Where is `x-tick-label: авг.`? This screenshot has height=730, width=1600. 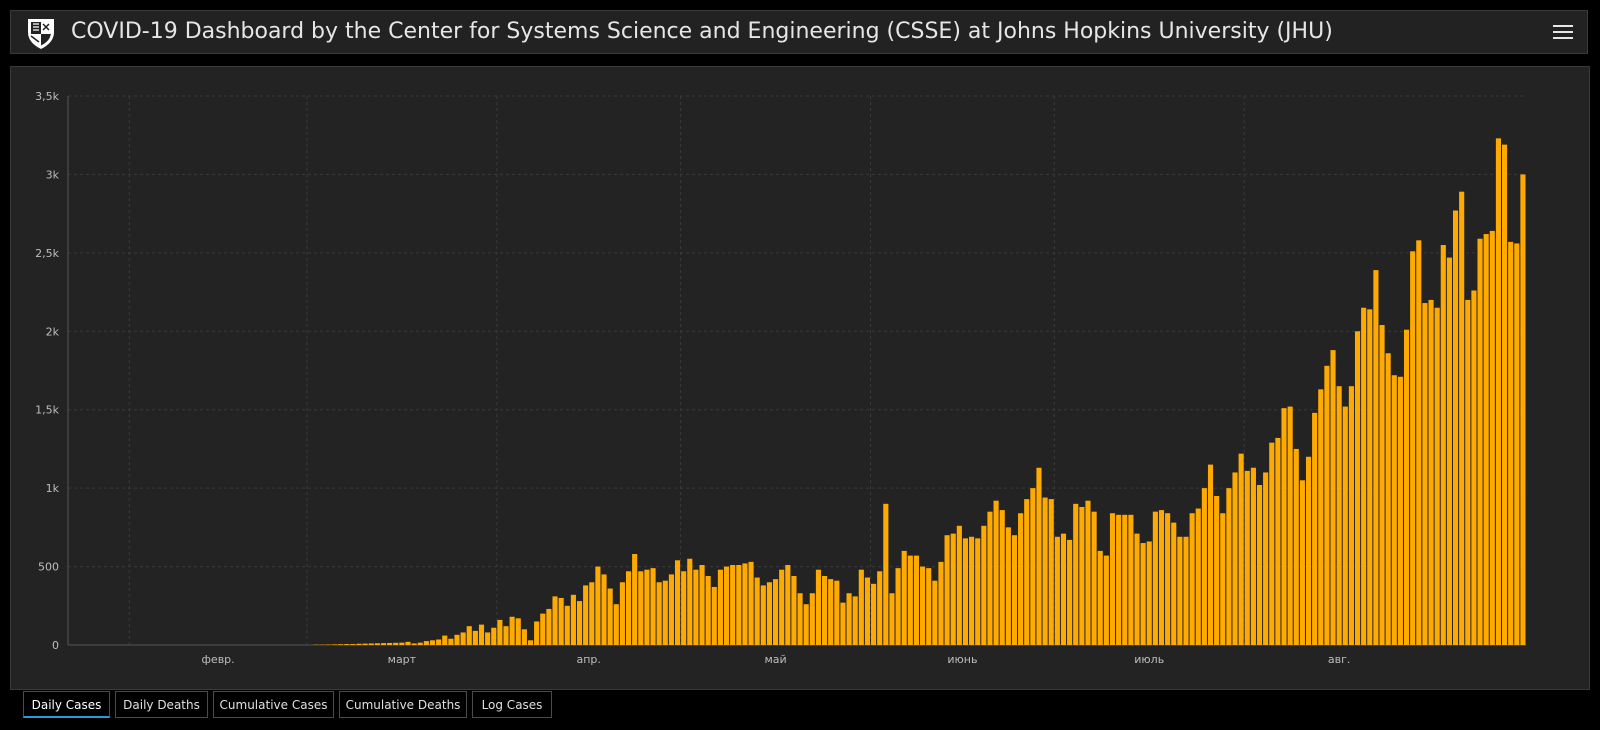 x-tick-label: авг. is located at coordinates (1339, 659).